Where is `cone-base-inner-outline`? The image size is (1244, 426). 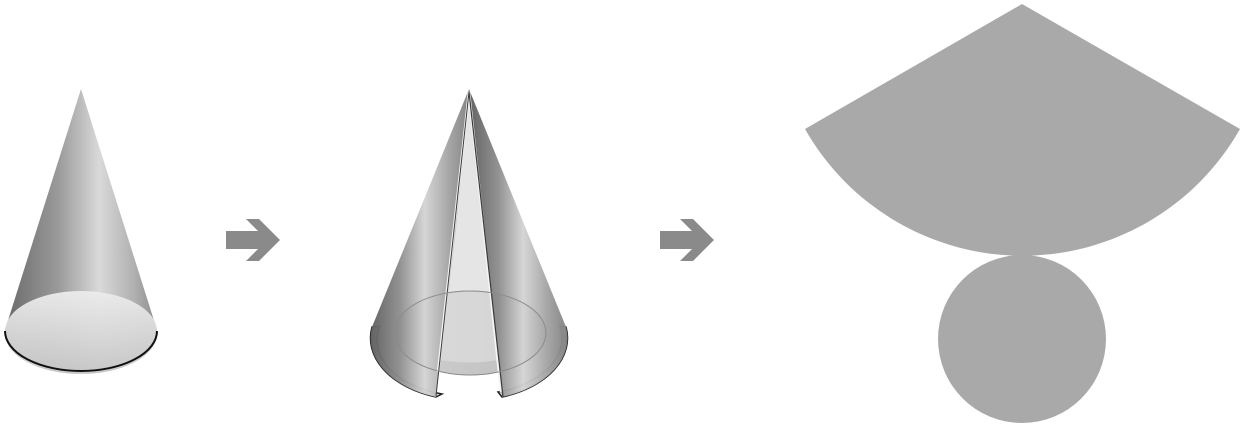
cone-base-inner-outline is located at coordinates (470, 333).